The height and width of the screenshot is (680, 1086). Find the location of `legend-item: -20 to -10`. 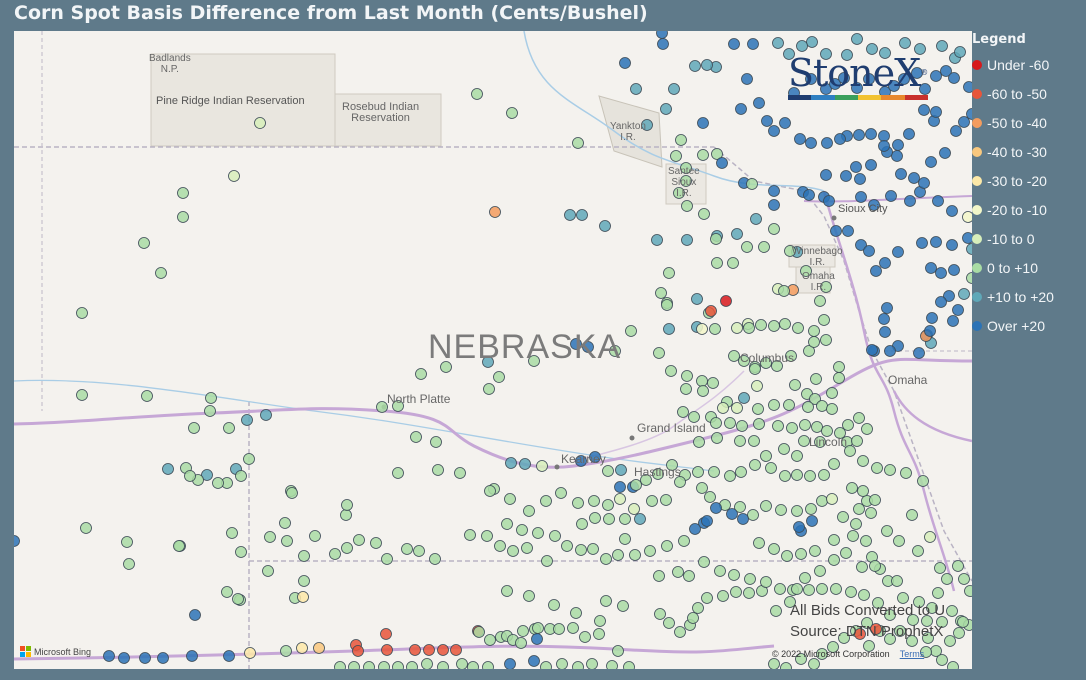

legend-item: -20 to -10 is located at coordinates (1029, 209).